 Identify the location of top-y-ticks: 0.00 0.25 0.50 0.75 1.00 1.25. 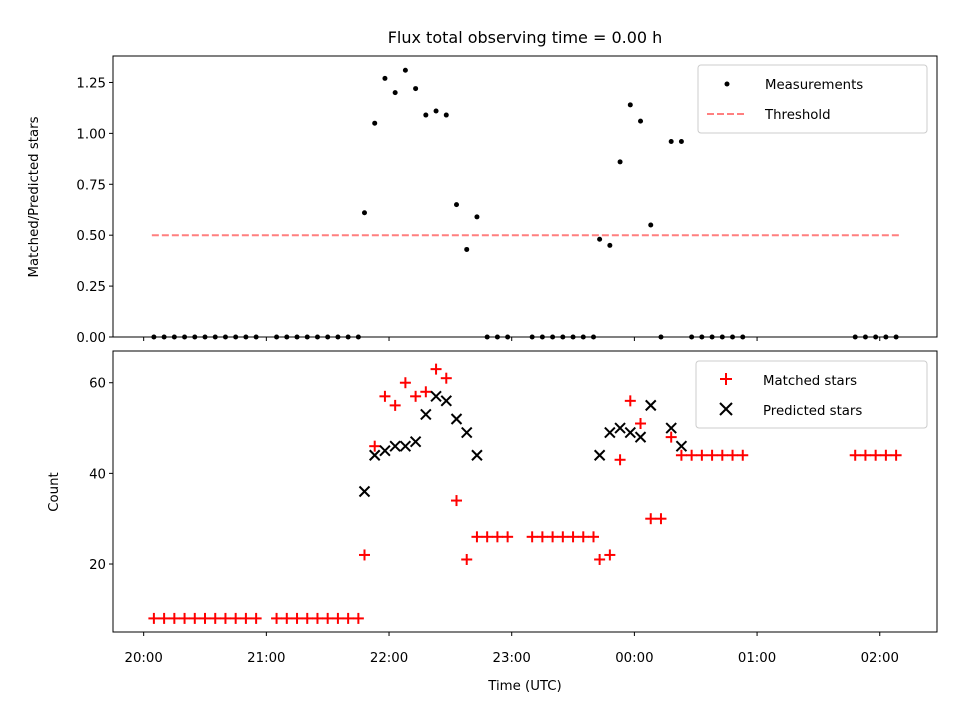
(94, 211).